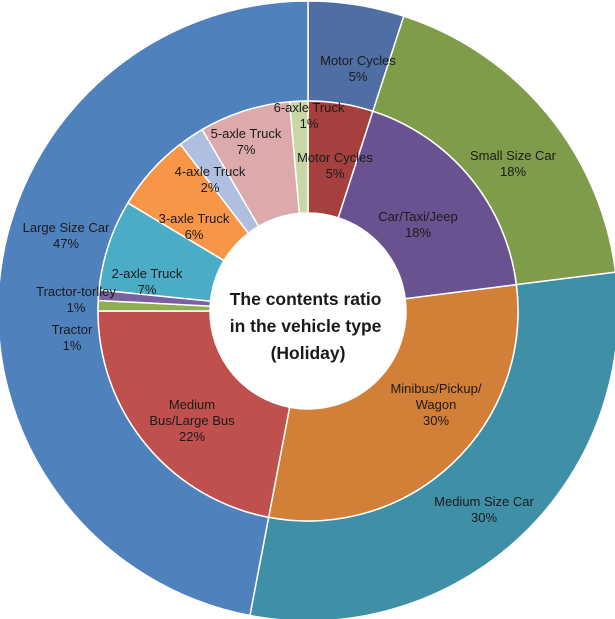  Describe the element at coordinates (194, 226) in the screenshot. I see `inner-label-3-axle-truck: 3-axle Truck 6%` at that location.